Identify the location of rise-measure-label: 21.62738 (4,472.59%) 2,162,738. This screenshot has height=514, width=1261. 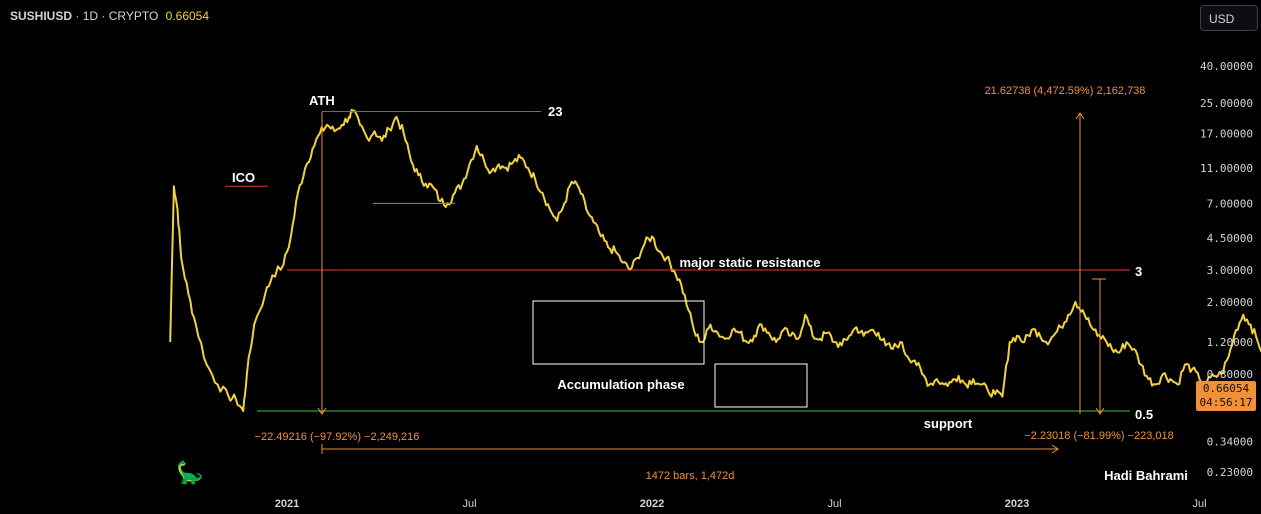
(1065, 91).